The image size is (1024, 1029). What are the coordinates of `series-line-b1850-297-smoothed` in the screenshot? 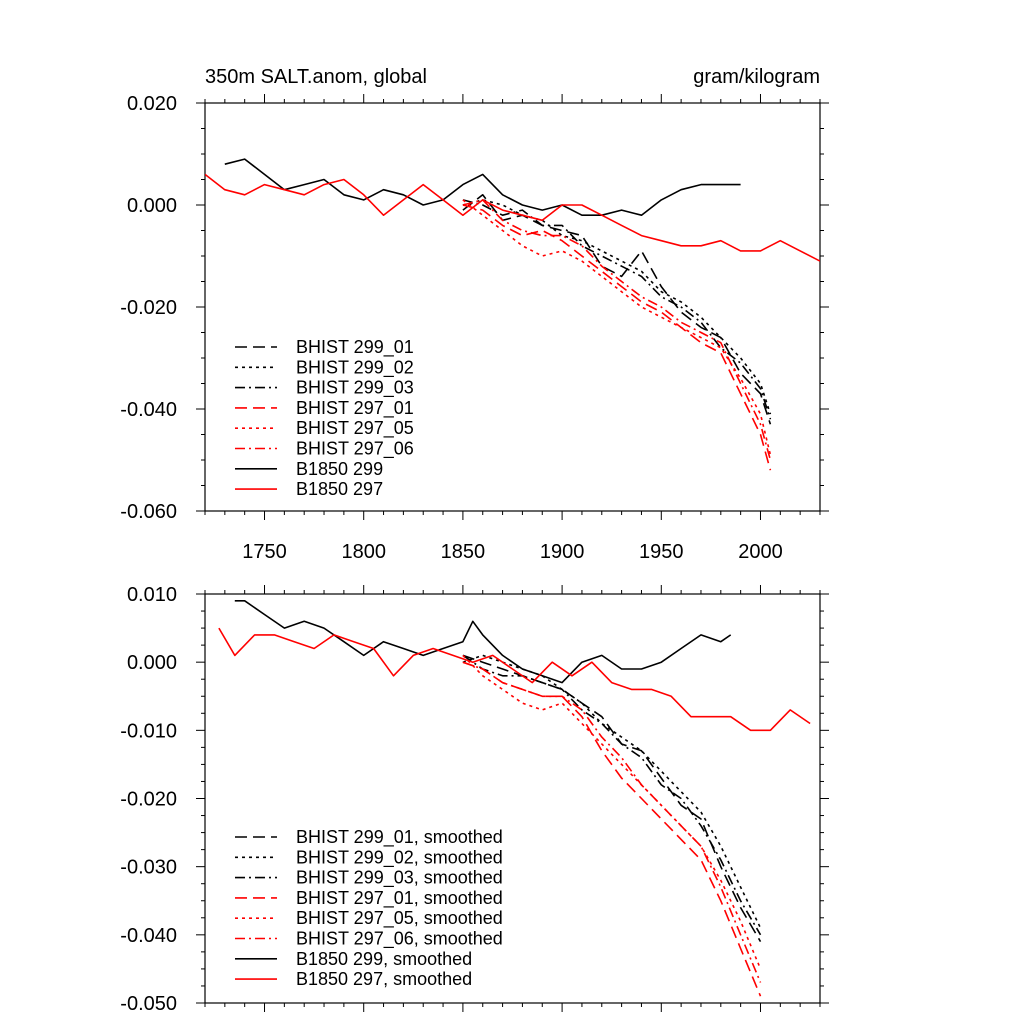 It's located at (514, 679).